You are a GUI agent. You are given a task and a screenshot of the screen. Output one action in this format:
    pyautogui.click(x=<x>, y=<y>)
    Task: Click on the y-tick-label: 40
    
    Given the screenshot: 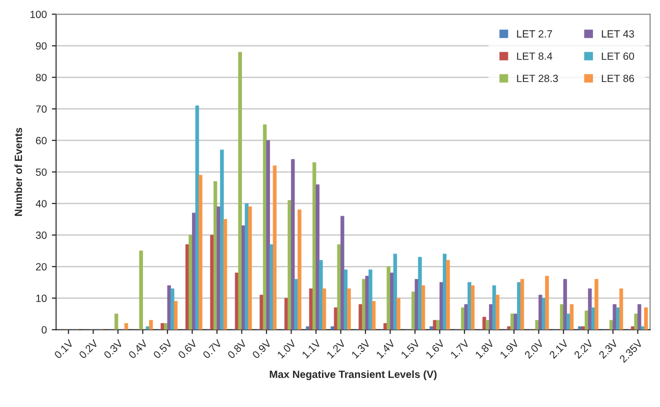 What is the action you would take?
    pyautogui.click(x=41, y=204)
    